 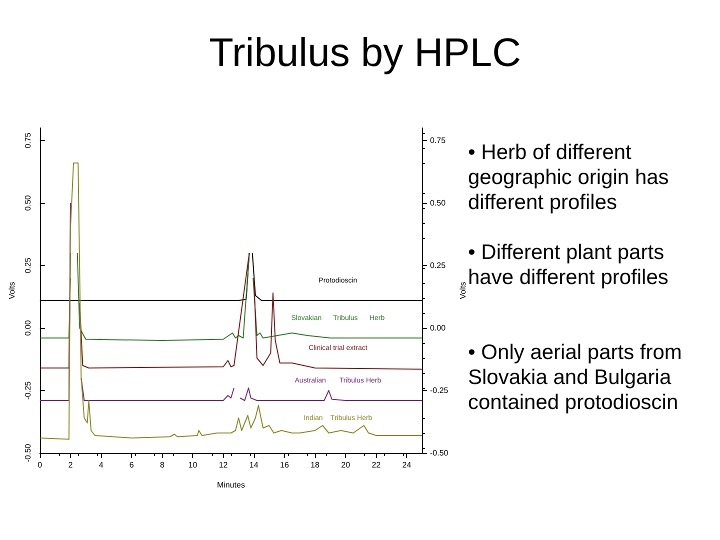 What do you see at coordinates (438, 203) in the screenshot?
I see `y2-tick-label: 0.50` at bounding box center [438, 203].